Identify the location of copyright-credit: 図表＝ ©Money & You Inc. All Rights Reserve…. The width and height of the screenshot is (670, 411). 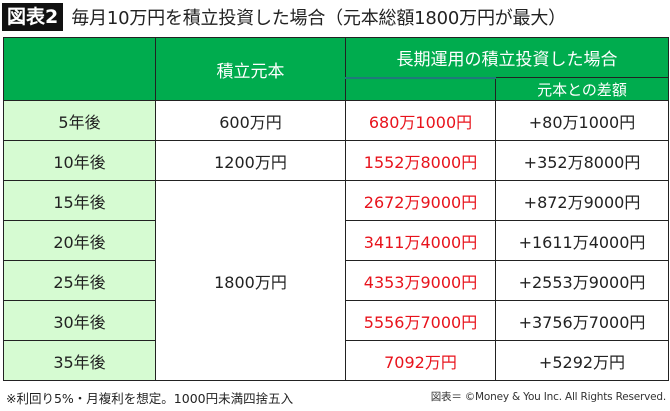
(548, 397).